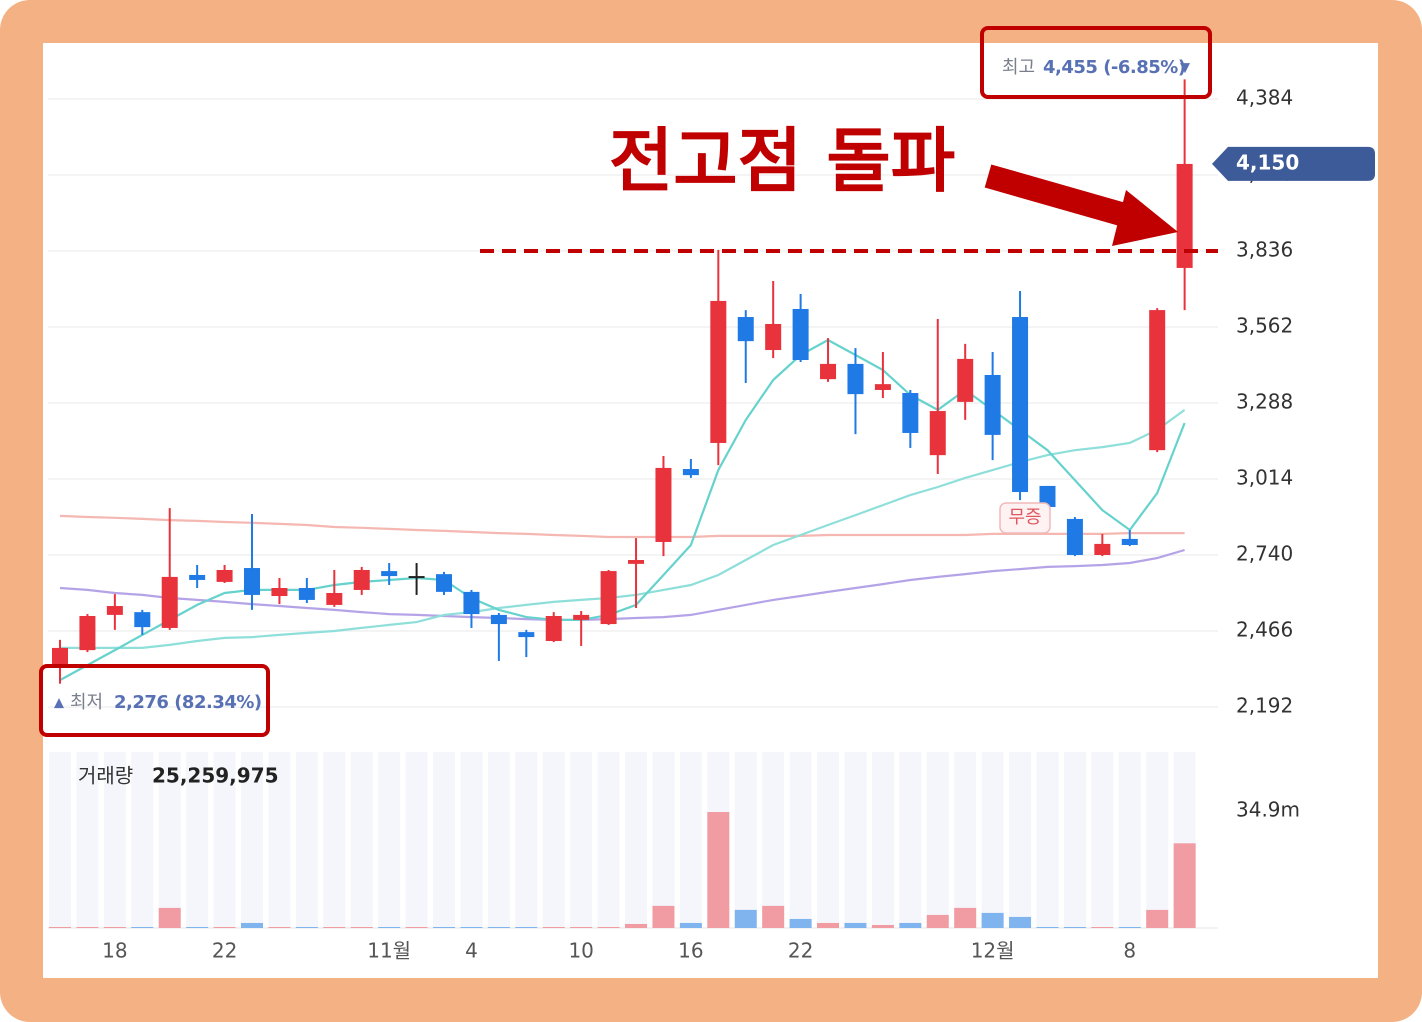  What do you see at coordinates (1264, 326) in the screenshot?
I see `y-tick-label: 3,562` at bounding box center [1264, 326].